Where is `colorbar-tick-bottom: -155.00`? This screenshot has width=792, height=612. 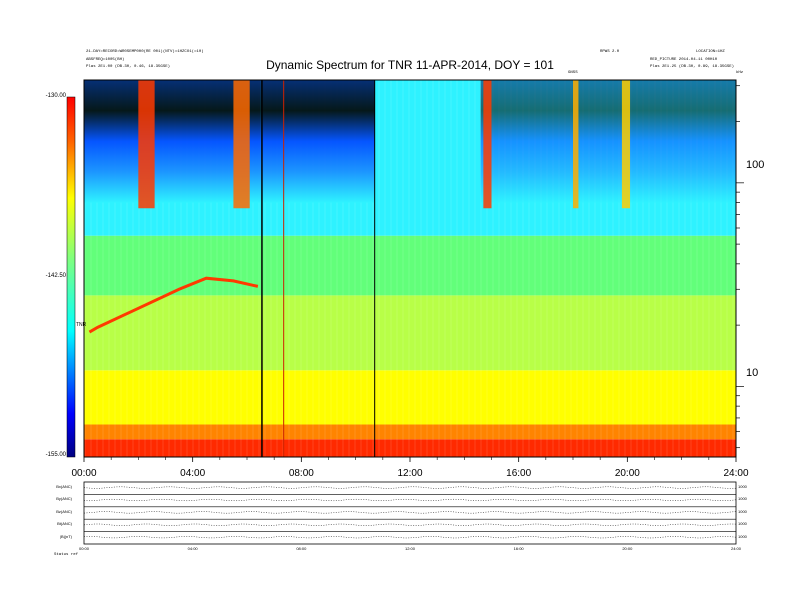
colorbar-tick-bottom: -155.00 is located at coordinates (55, 455).